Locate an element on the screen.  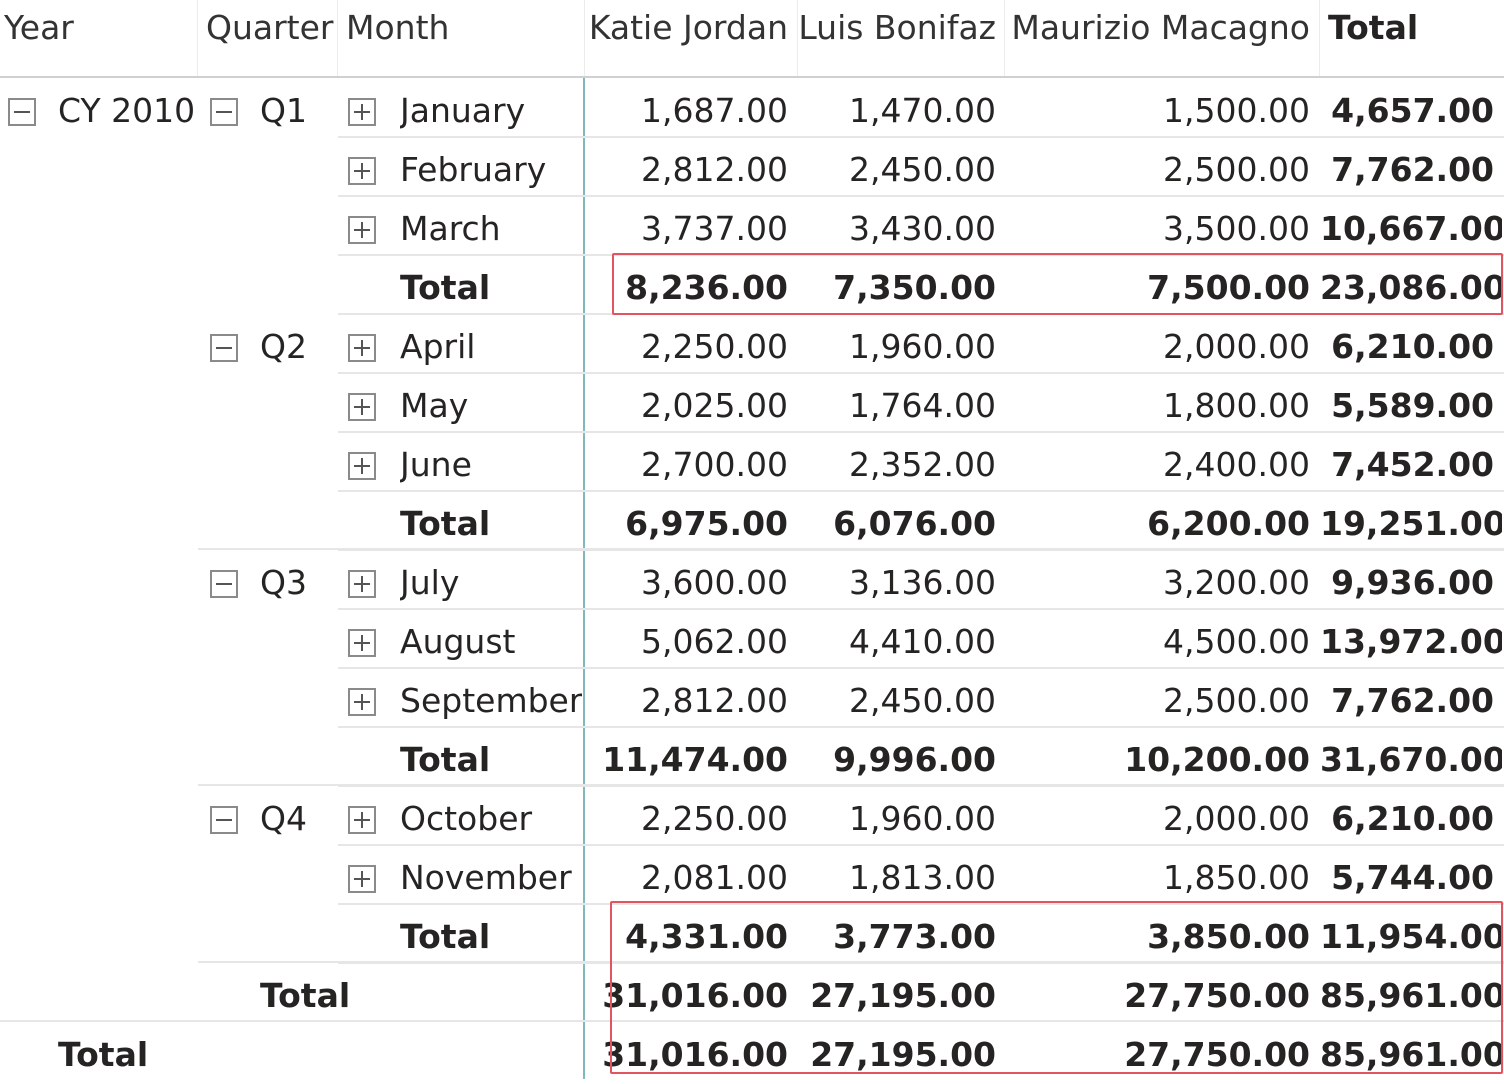
value-cell-katie: 3,600.00 is located at coordinates (714, 582).